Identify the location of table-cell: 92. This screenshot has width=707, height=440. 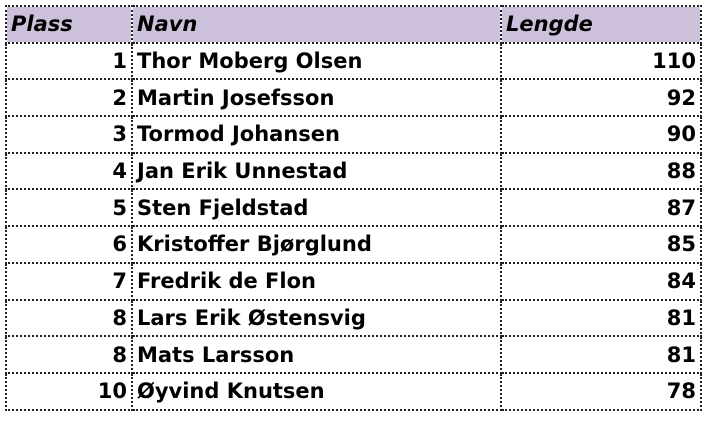
(601, 98).